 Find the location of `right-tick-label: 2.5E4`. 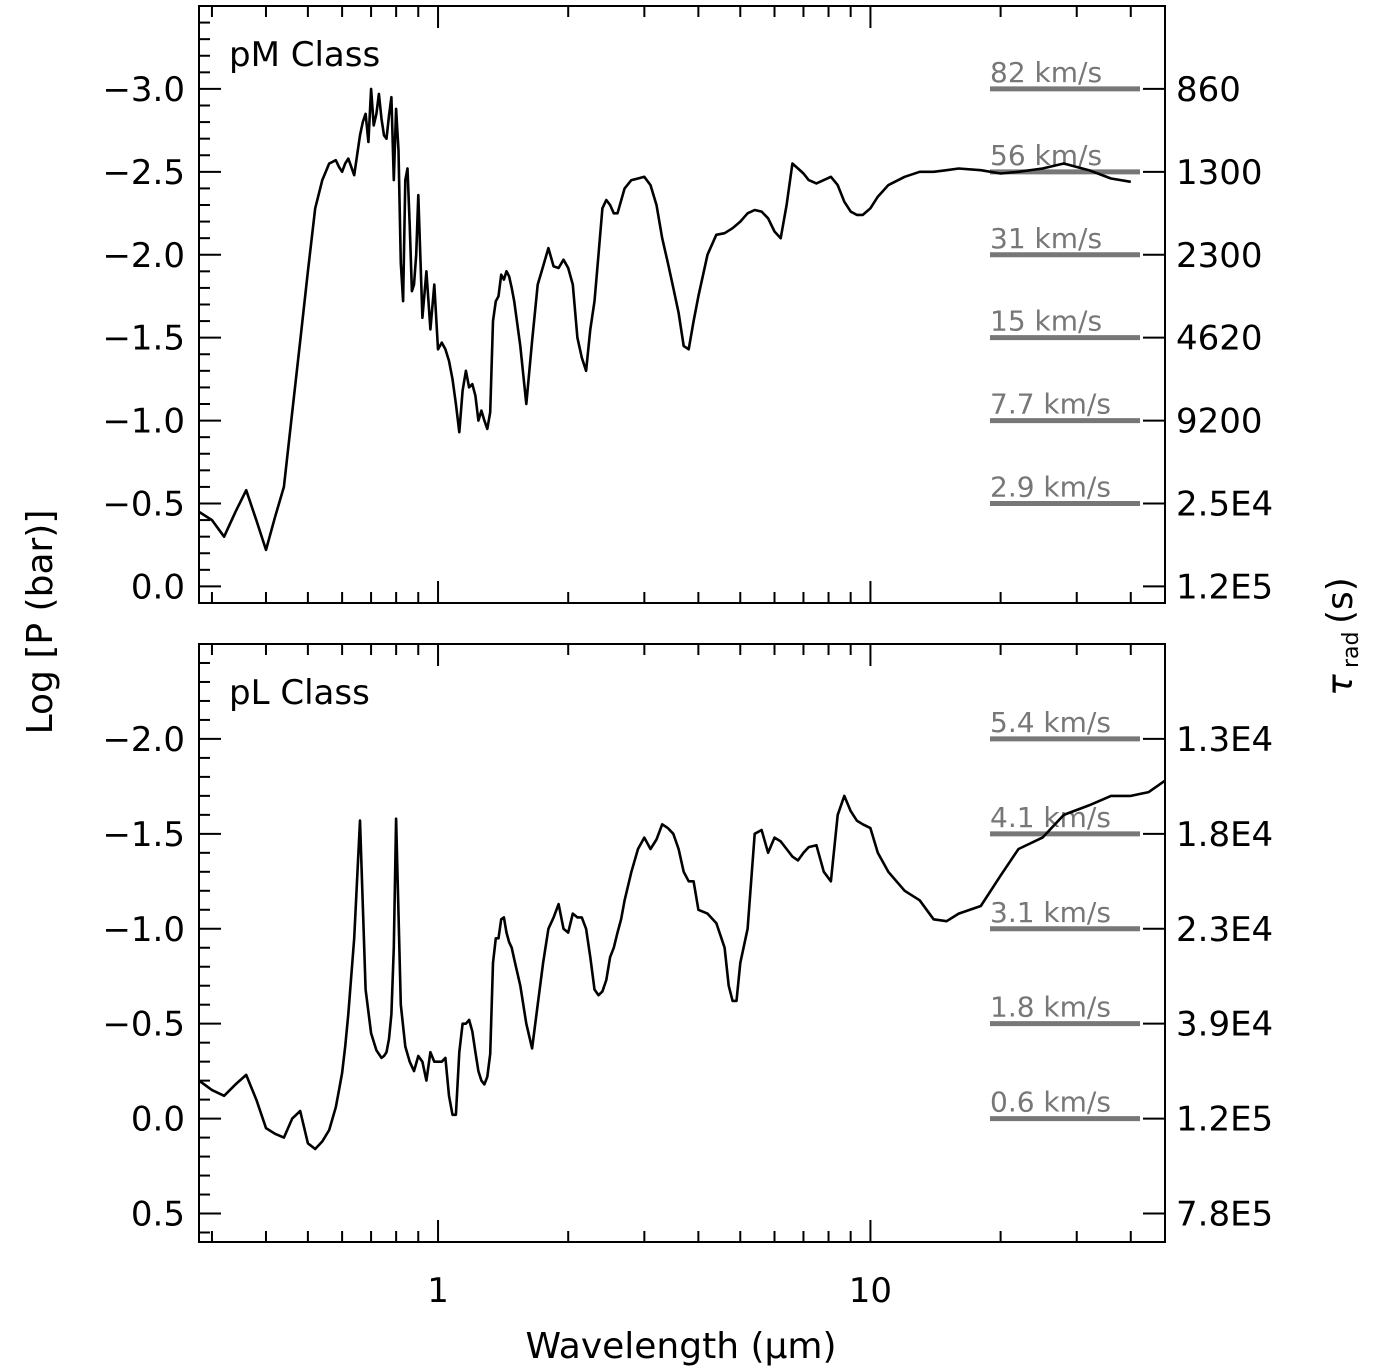

right-tick-label: 2.5E4 is located at coordinates (1224, 505).